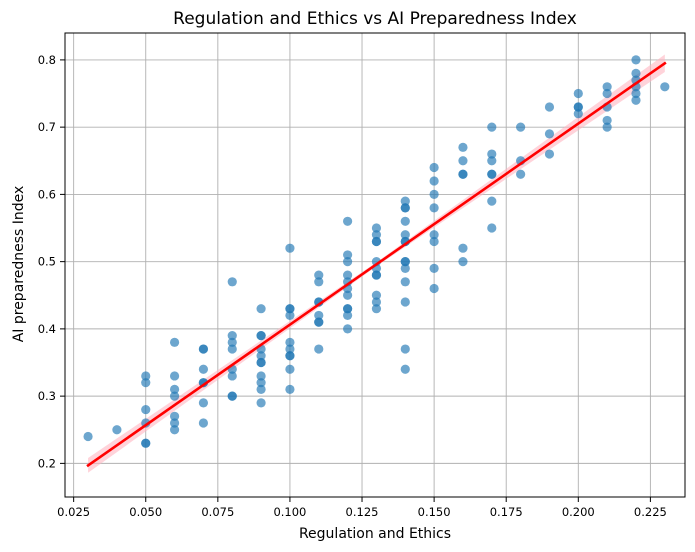 Image resolution: width=695 pixels, height=552 pixels. I want to click on y-tick-label: 0.4, so click(47, 329).